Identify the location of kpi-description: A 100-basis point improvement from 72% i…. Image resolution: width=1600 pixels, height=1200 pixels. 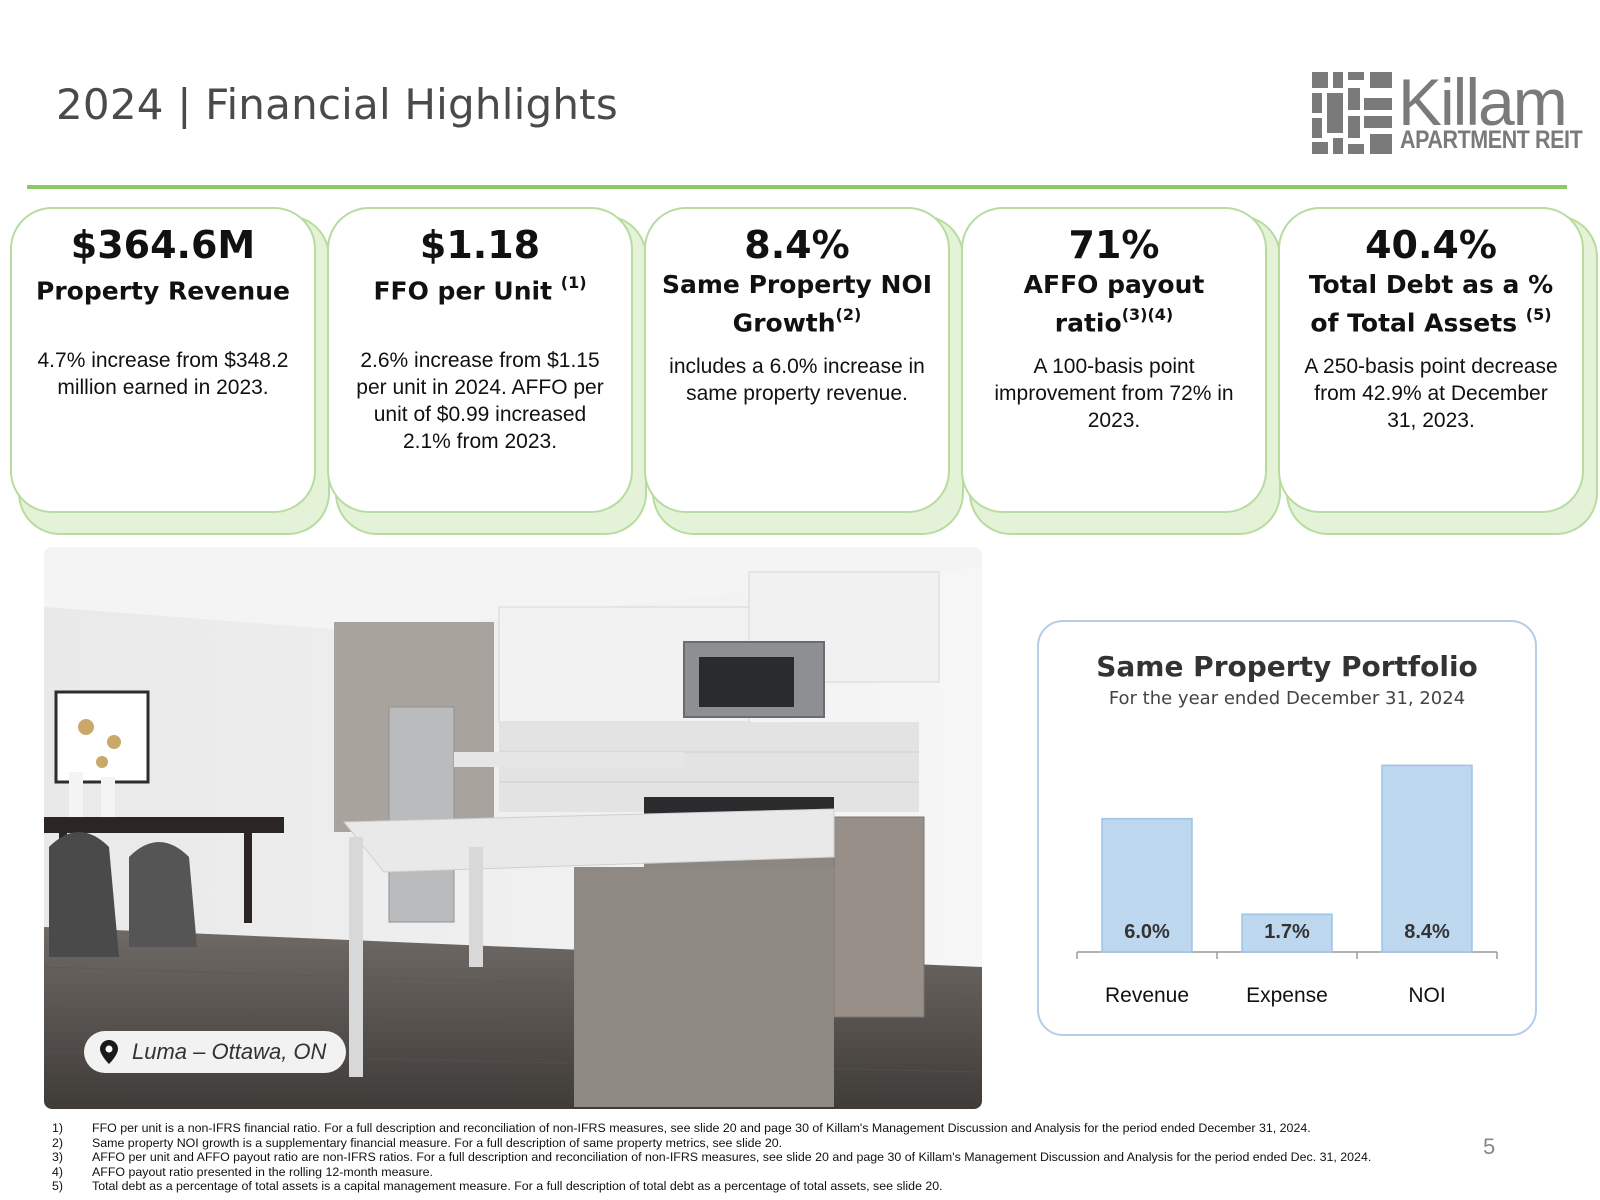
(1114, 394).